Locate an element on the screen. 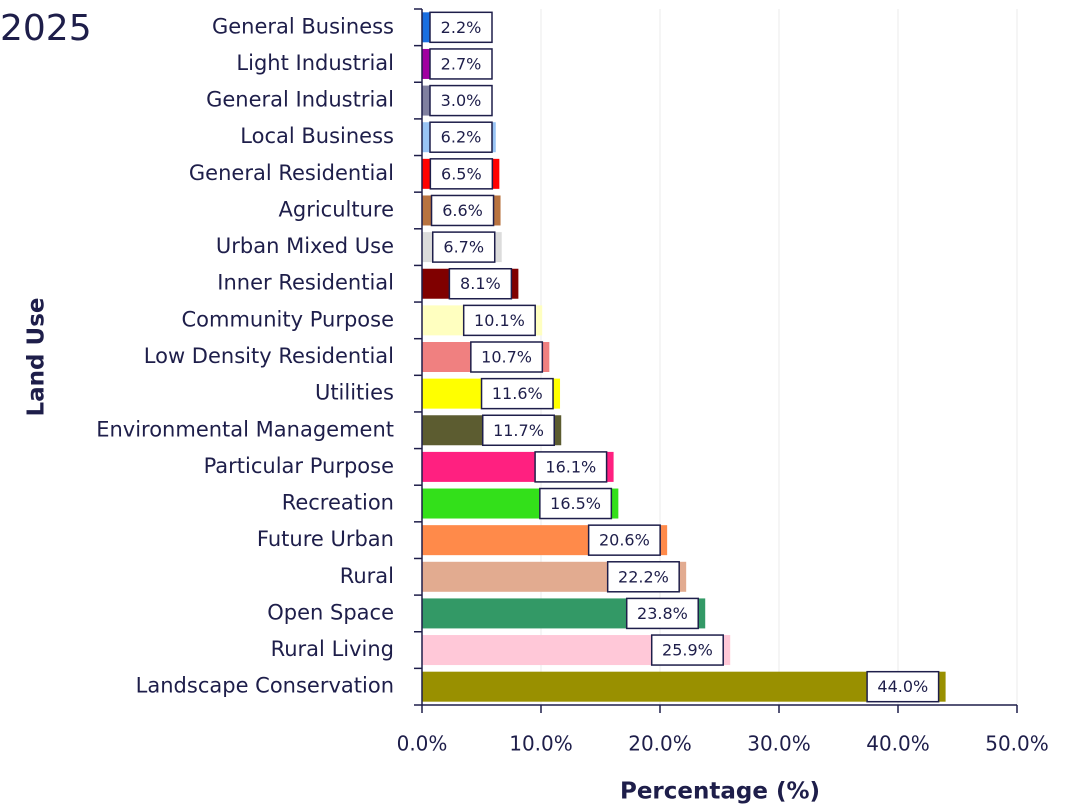 Image resolution: width=1079 pixels, height=809 pixels. y-tick-label: Agriculture is located at coordinates (337, 209).